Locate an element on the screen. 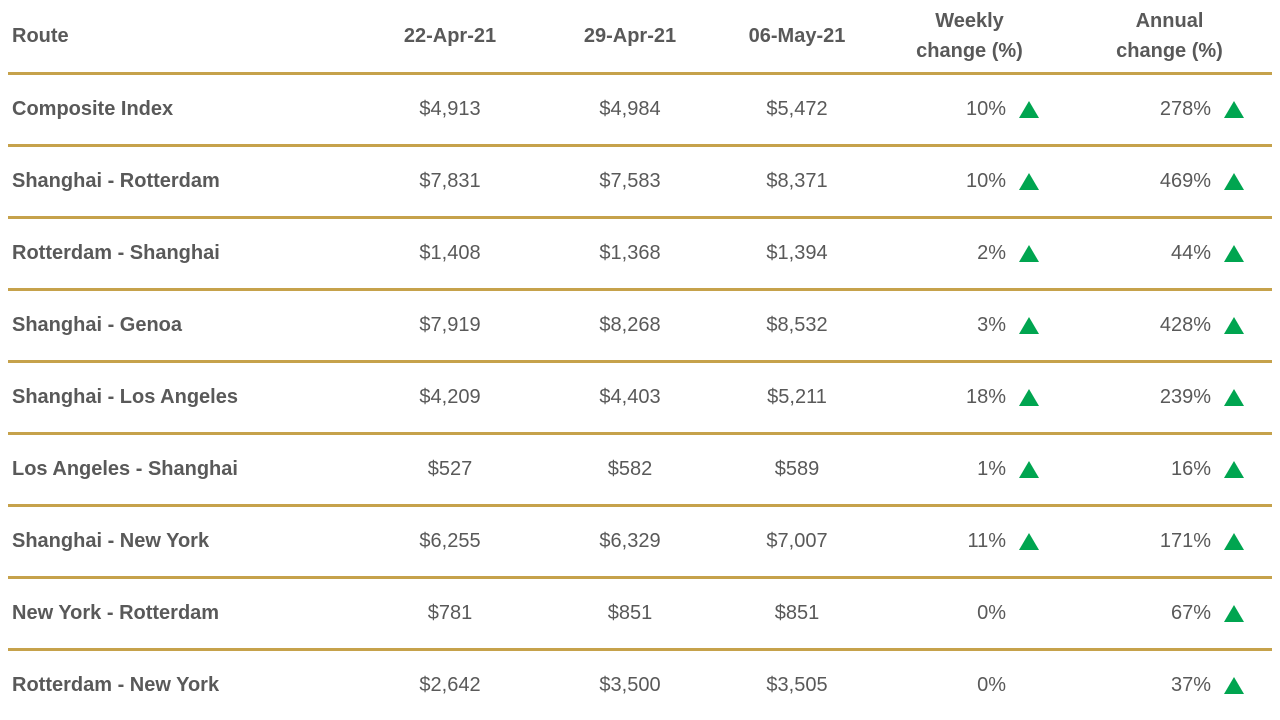 This screenshot has height=720, width=1280. value-cell: $3,500 is located at coordinates (630, 685).